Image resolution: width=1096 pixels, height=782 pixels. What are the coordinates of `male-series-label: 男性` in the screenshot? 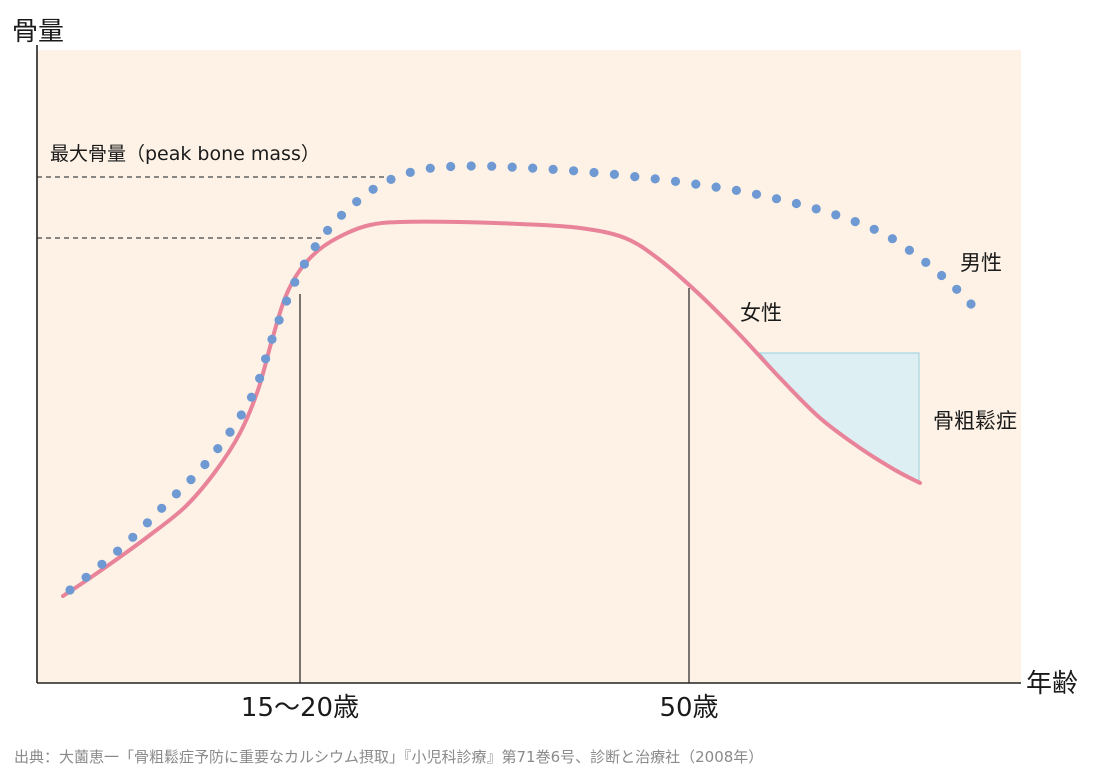 It's located at (981, 263).